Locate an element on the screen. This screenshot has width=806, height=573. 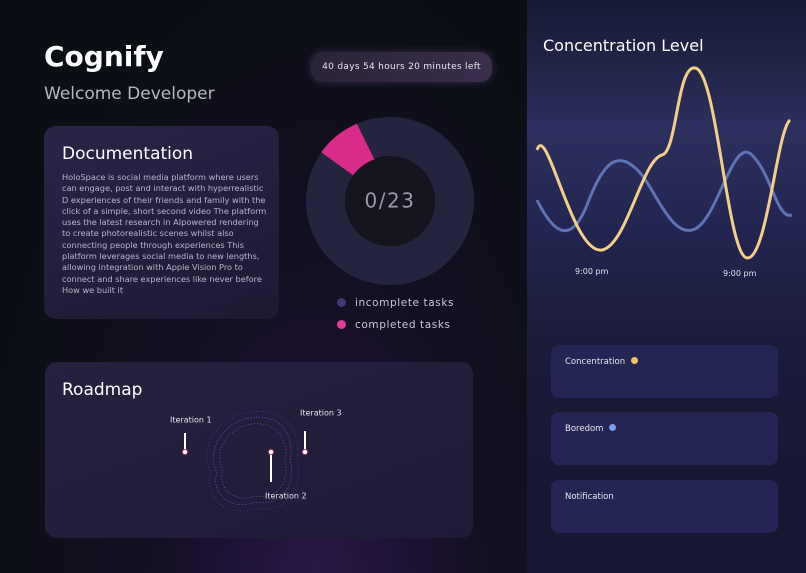
task-count: 0/23 is located at coordinates (390, 201).